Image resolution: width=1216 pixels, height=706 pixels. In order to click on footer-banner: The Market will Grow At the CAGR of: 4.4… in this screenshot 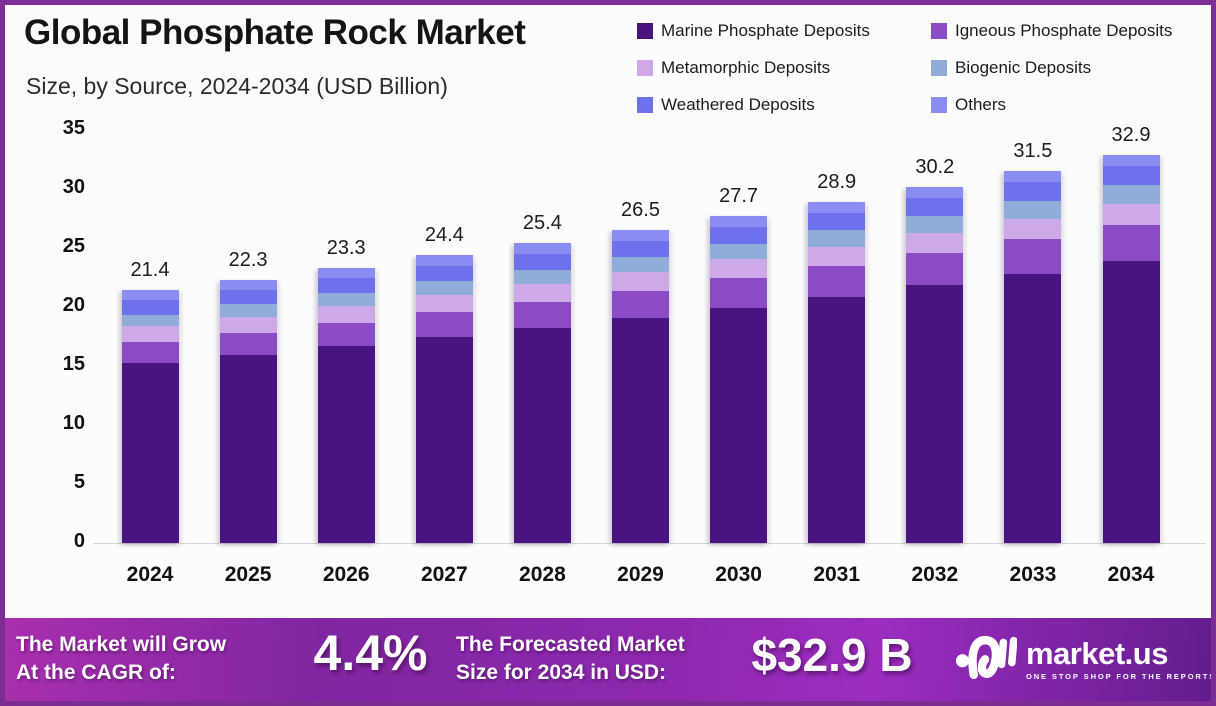, I will do `click(608, 659)`.